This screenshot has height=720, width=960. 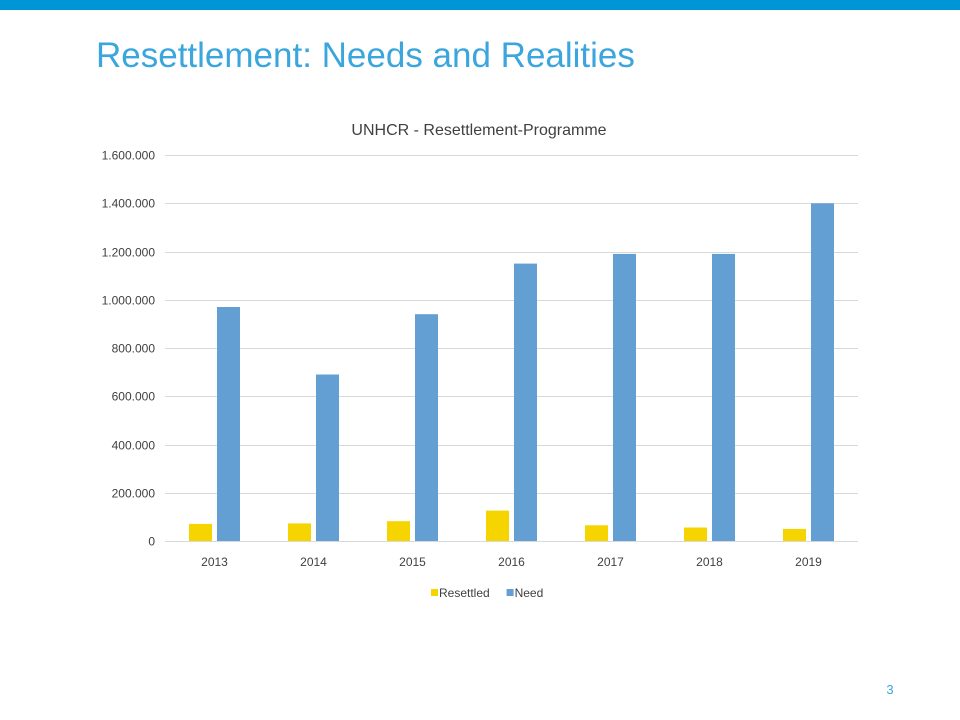 I want to click on y-tick-label: 200.000, so click(x=134, y=494).